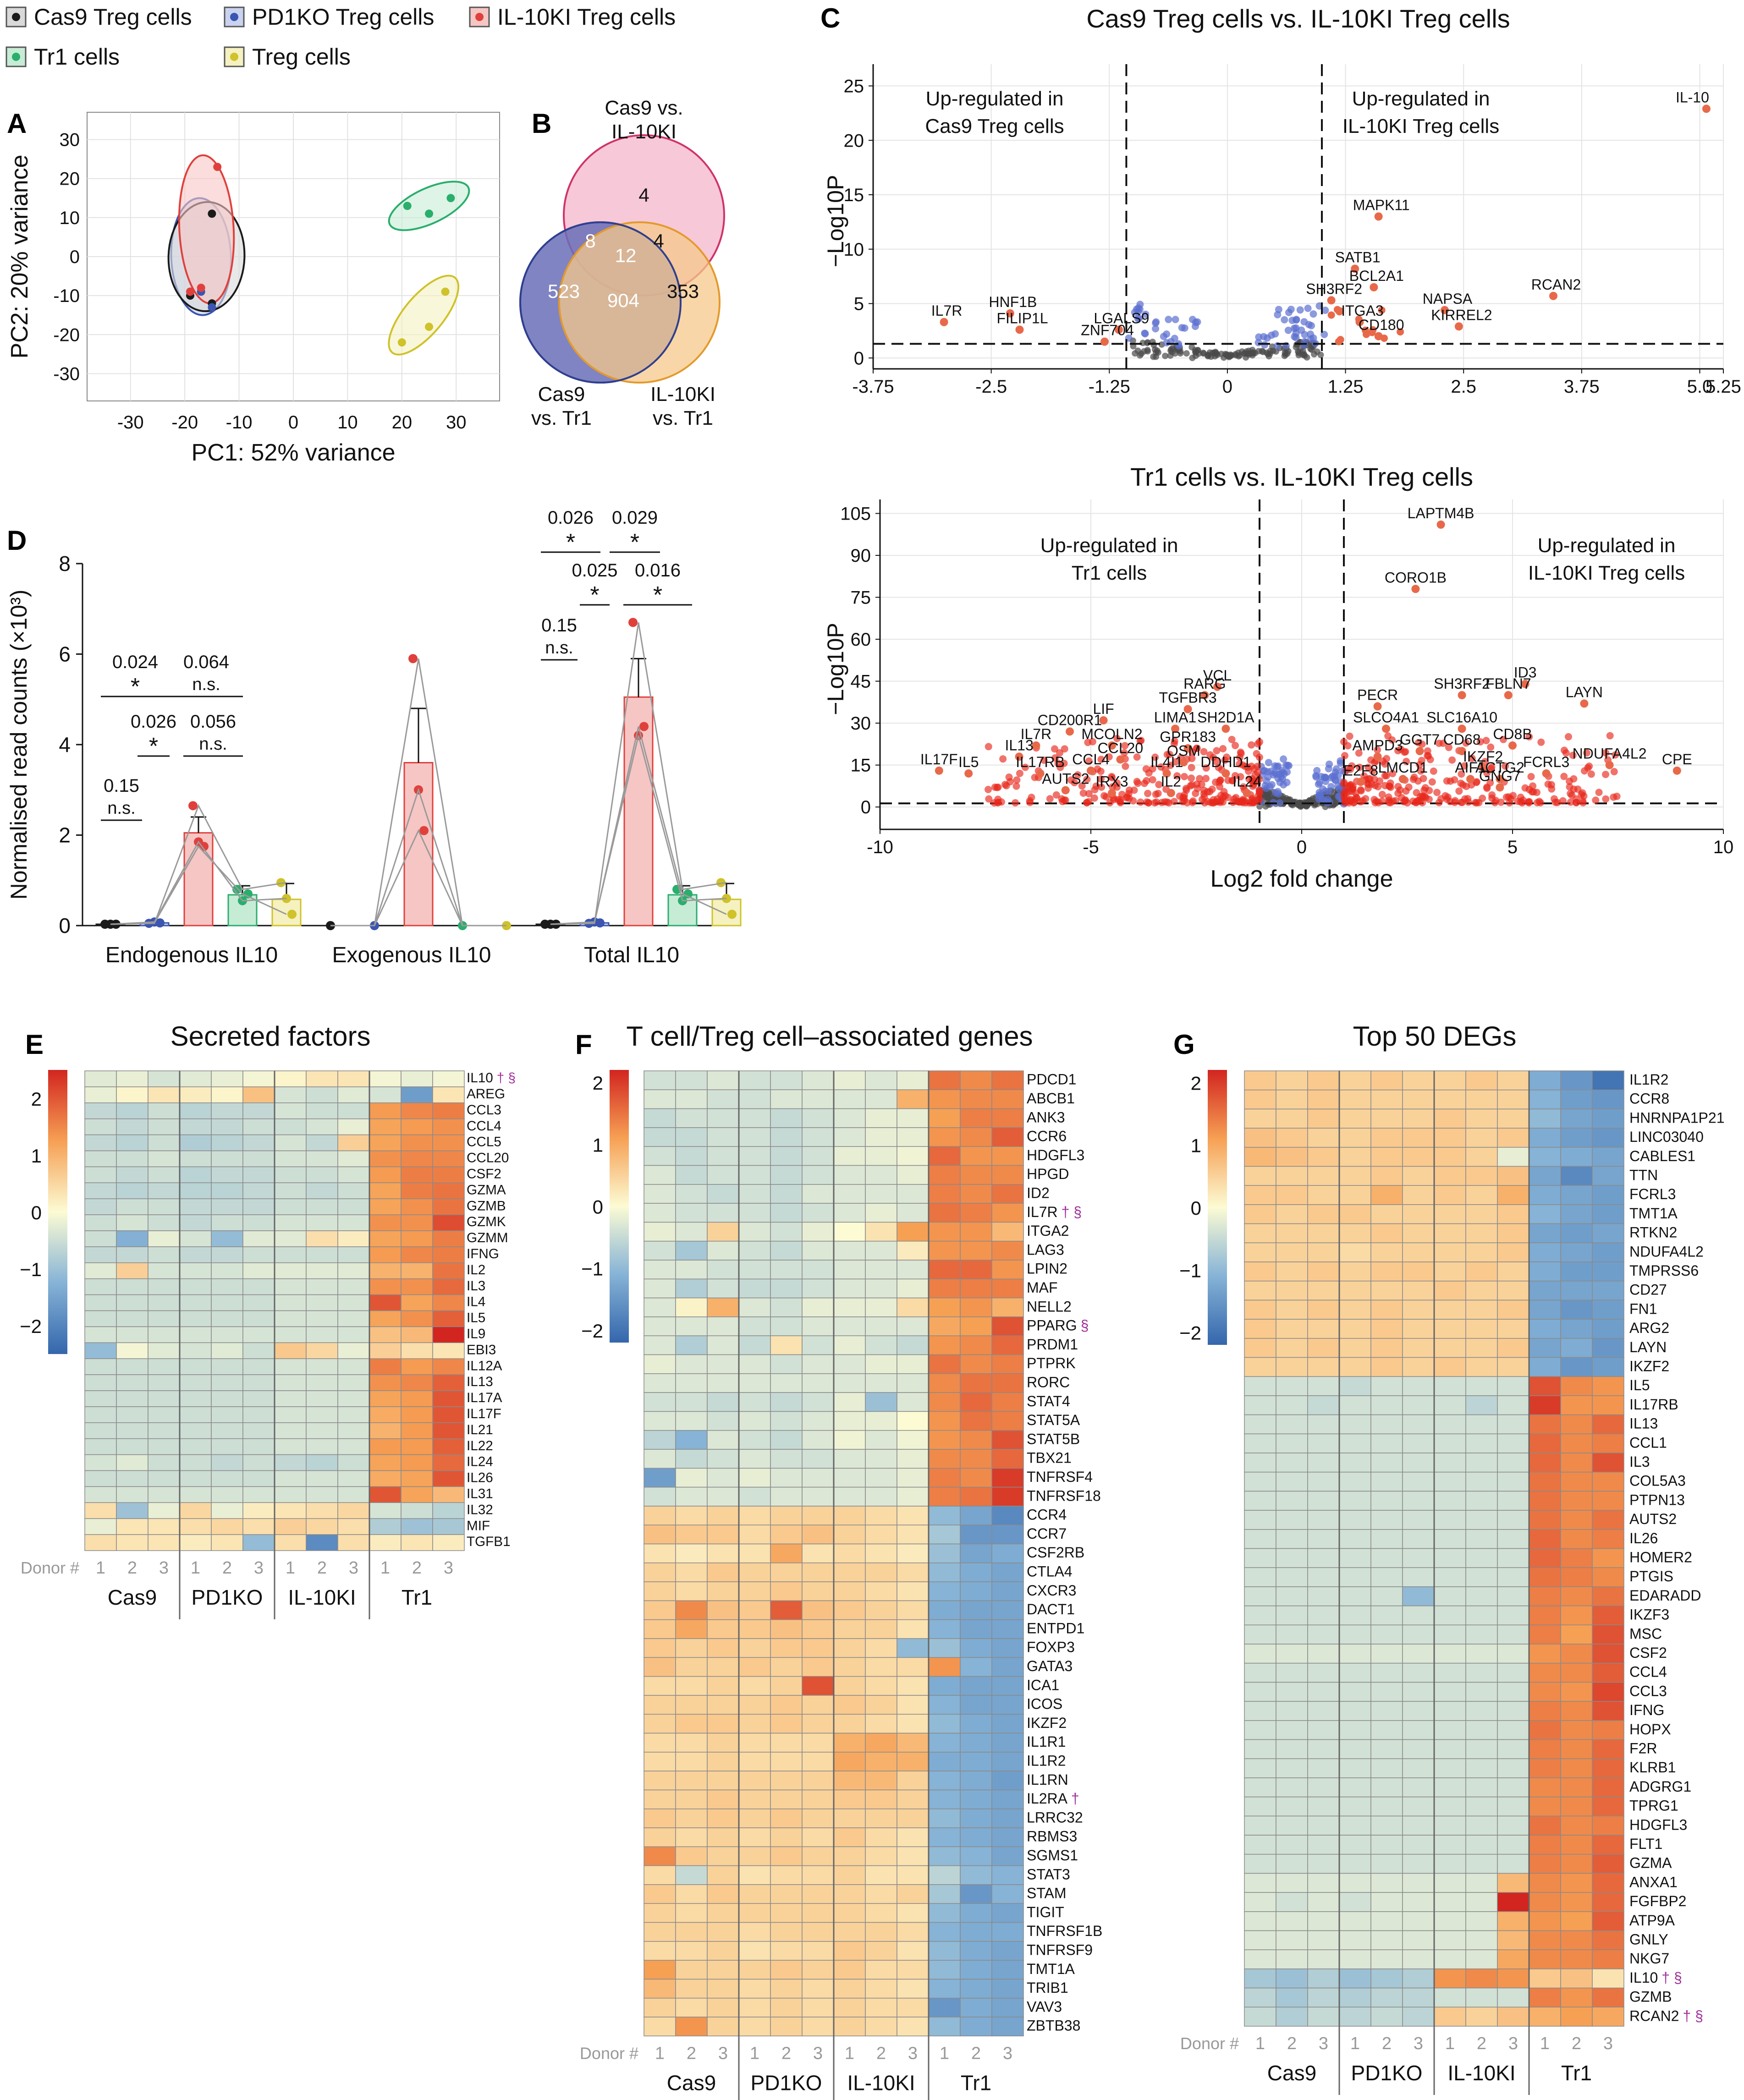 The height and width of the screenshot is (2100, 1744). Describe the element at coordinates (293, 453) in the screenshot. I see `x-axis-label: PC1: 52% variance` at that location.